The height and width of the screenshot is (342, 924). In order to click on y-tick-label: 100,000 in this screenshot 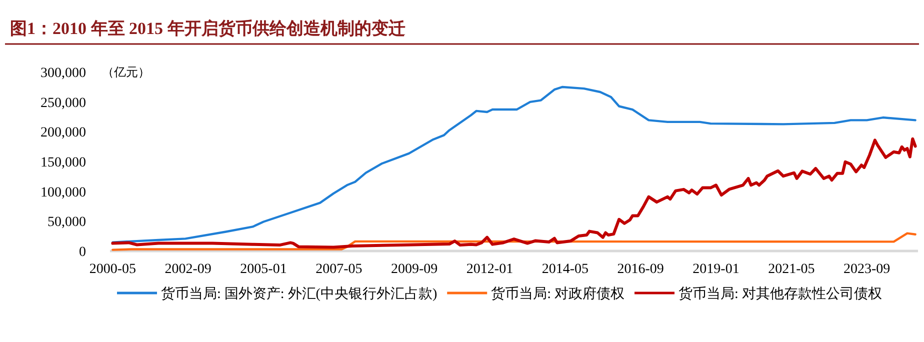, I will do `click(63, 192)`.